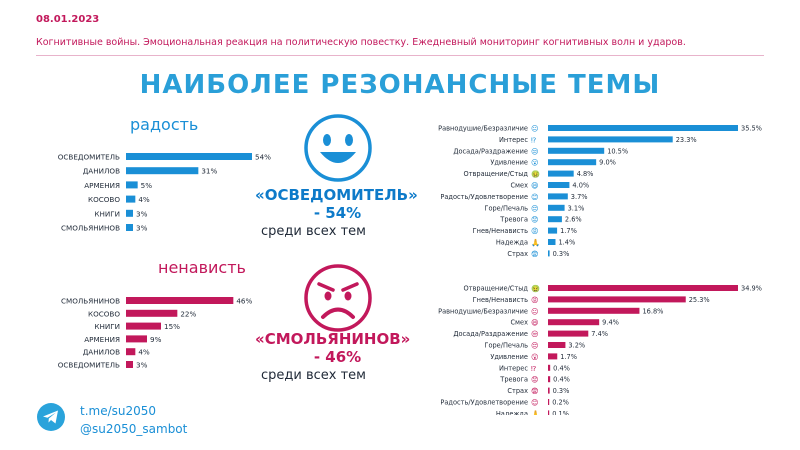 The width and height of the screenshot is (800, 450). Describe the element at coordinates (561, 380) in the screenshot. I see `value-label: 0.4%` at that location.